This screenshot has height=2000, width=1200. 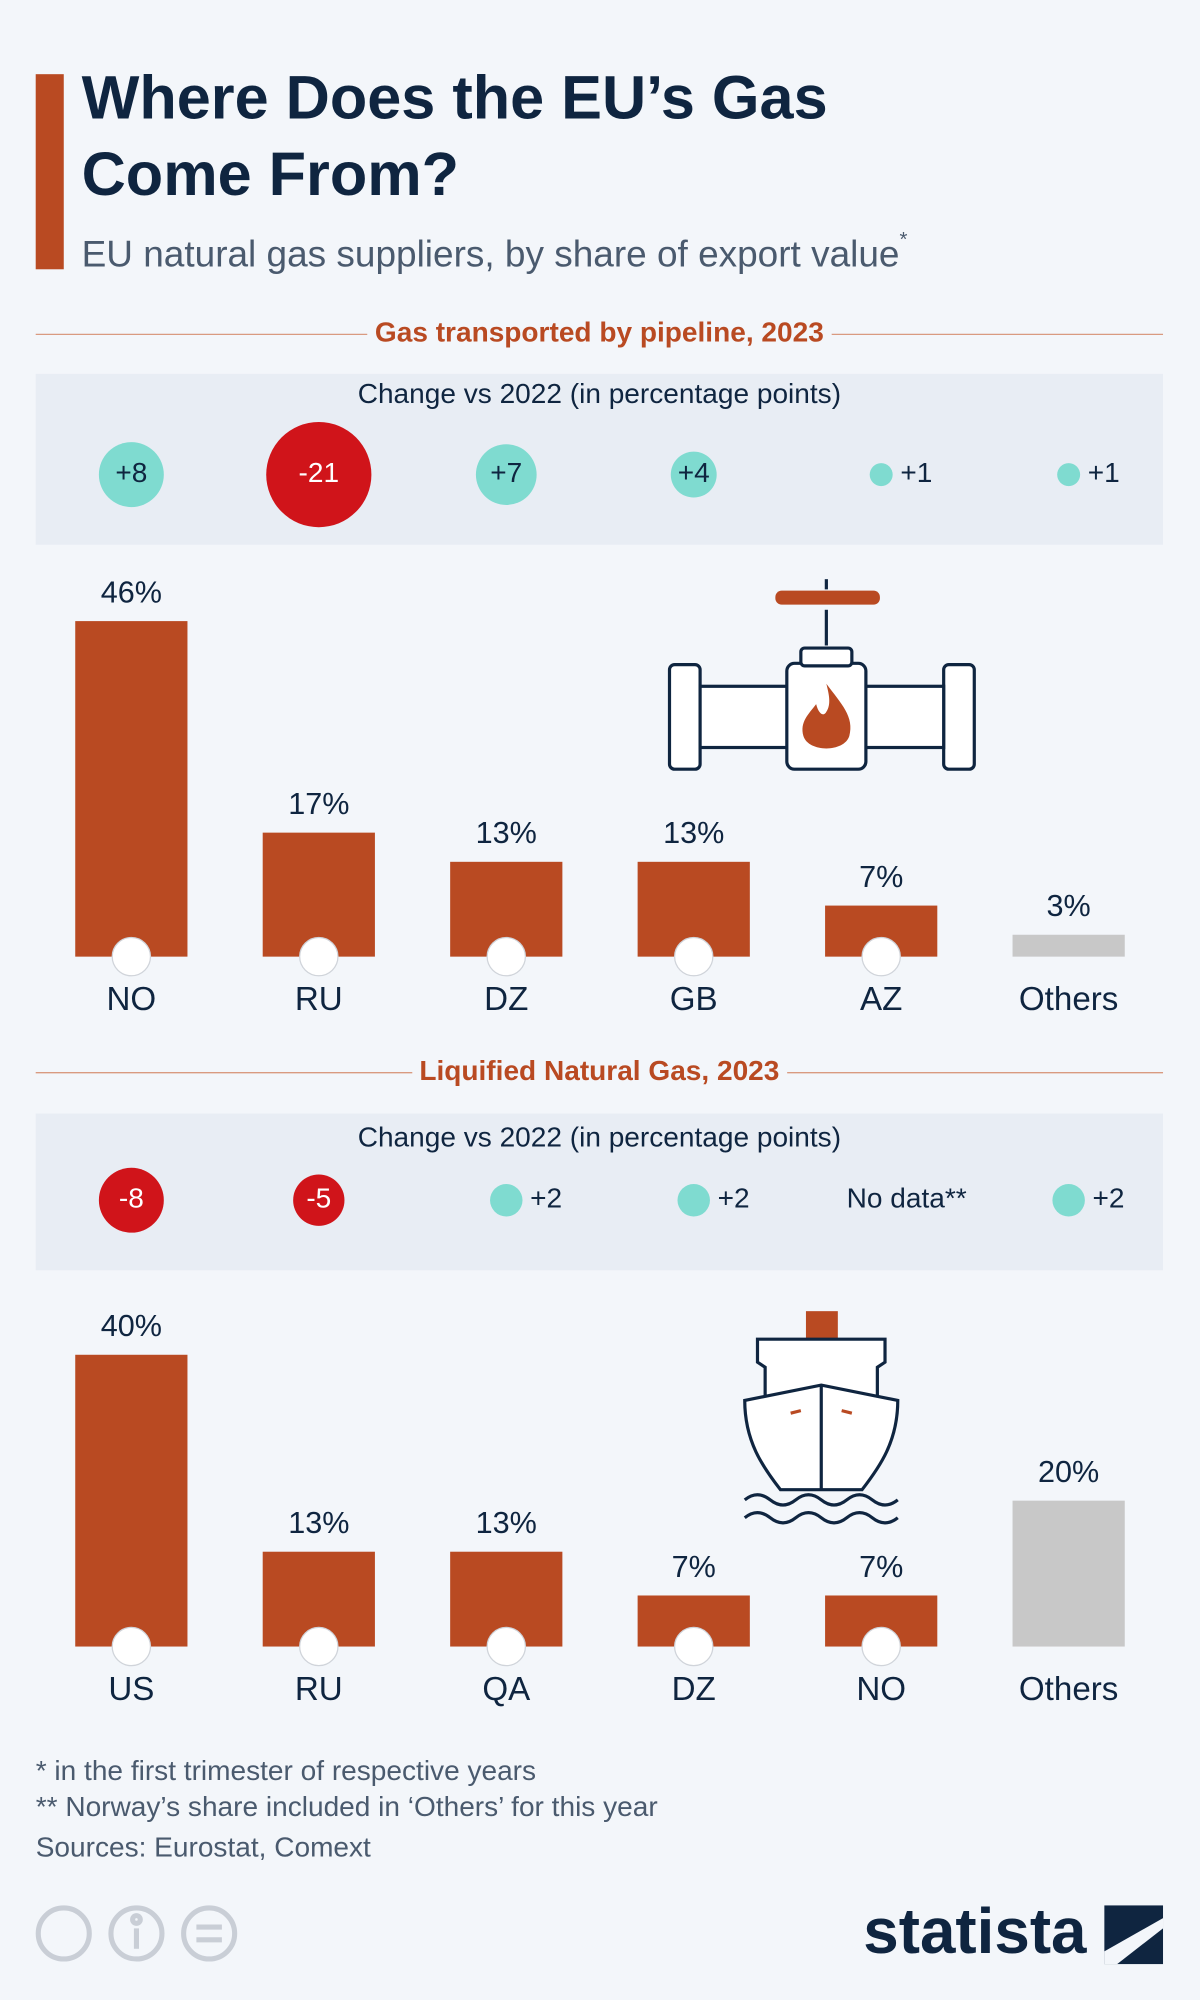 I want to click on value-label: 46%, so click(x=131, y=592).